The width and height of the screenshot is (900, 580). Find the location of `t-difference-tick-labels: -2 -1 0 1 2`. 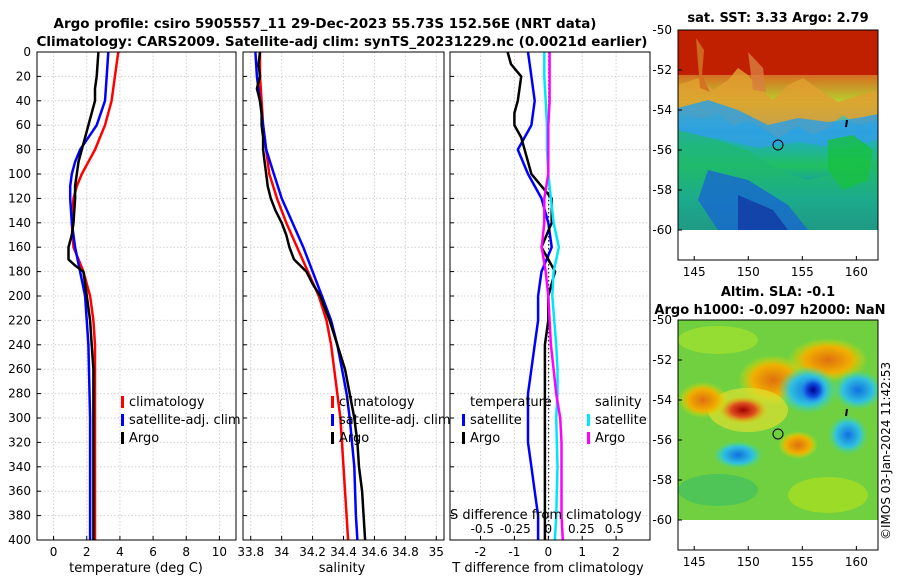

t-difference-tick-labels: -2 -1 0 1 2 is located at coordinates (547, 552).